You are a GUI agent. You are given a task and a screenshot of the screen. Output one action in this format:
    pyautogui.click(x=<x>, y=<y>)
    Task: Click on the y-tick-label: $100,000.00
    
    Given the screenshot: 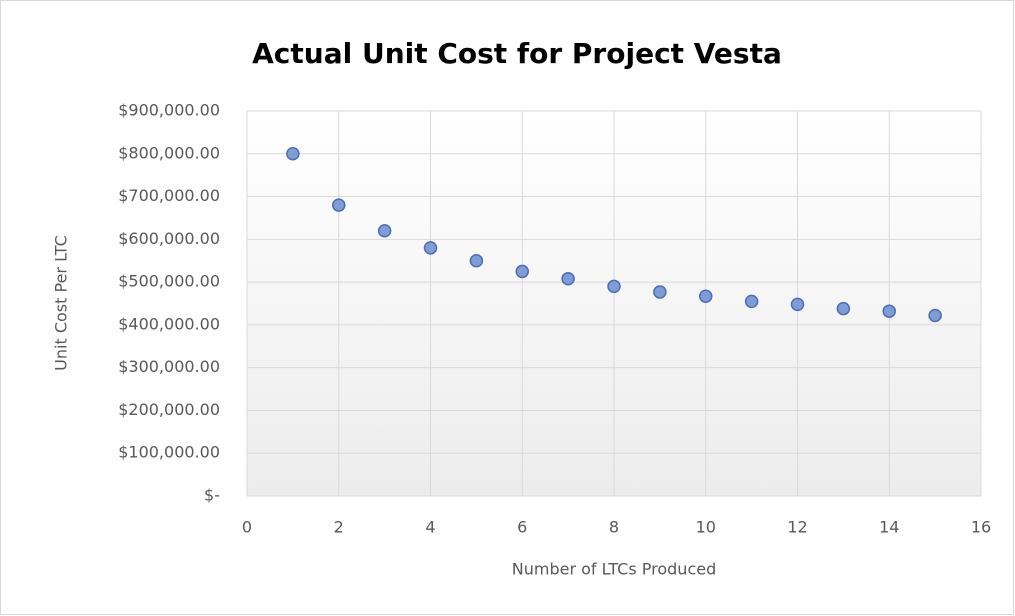 What is the action you would take?
    pyautogui.click(x=169, y=452)
    